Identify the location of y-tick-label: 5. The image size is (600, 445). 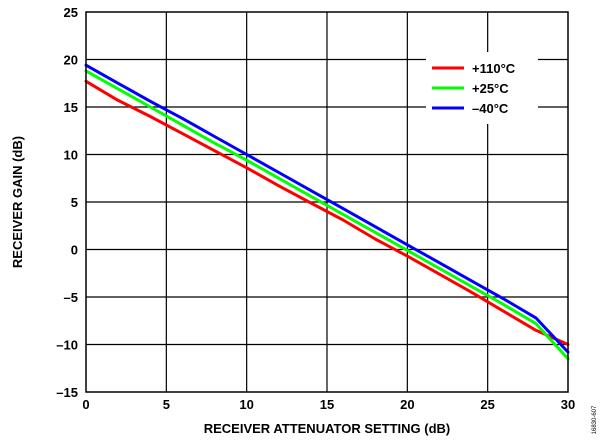
(74, 202).